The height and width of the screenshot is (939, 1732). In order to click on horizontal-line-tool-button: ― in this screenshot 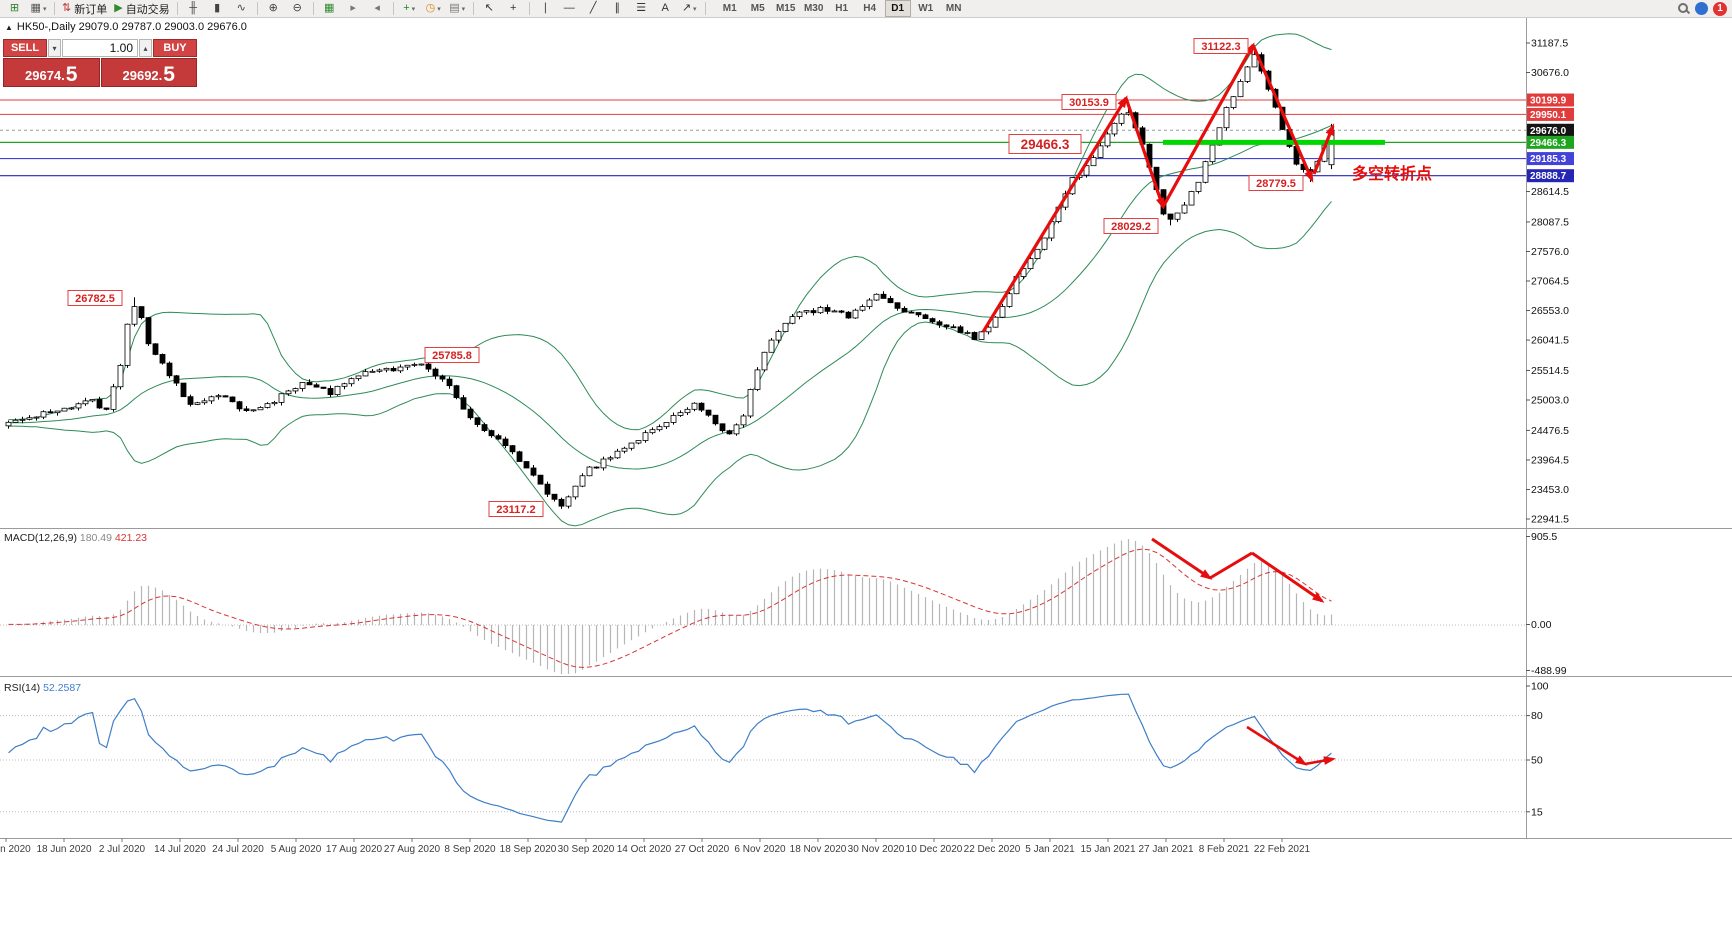, I will do `click(569, 9)`.